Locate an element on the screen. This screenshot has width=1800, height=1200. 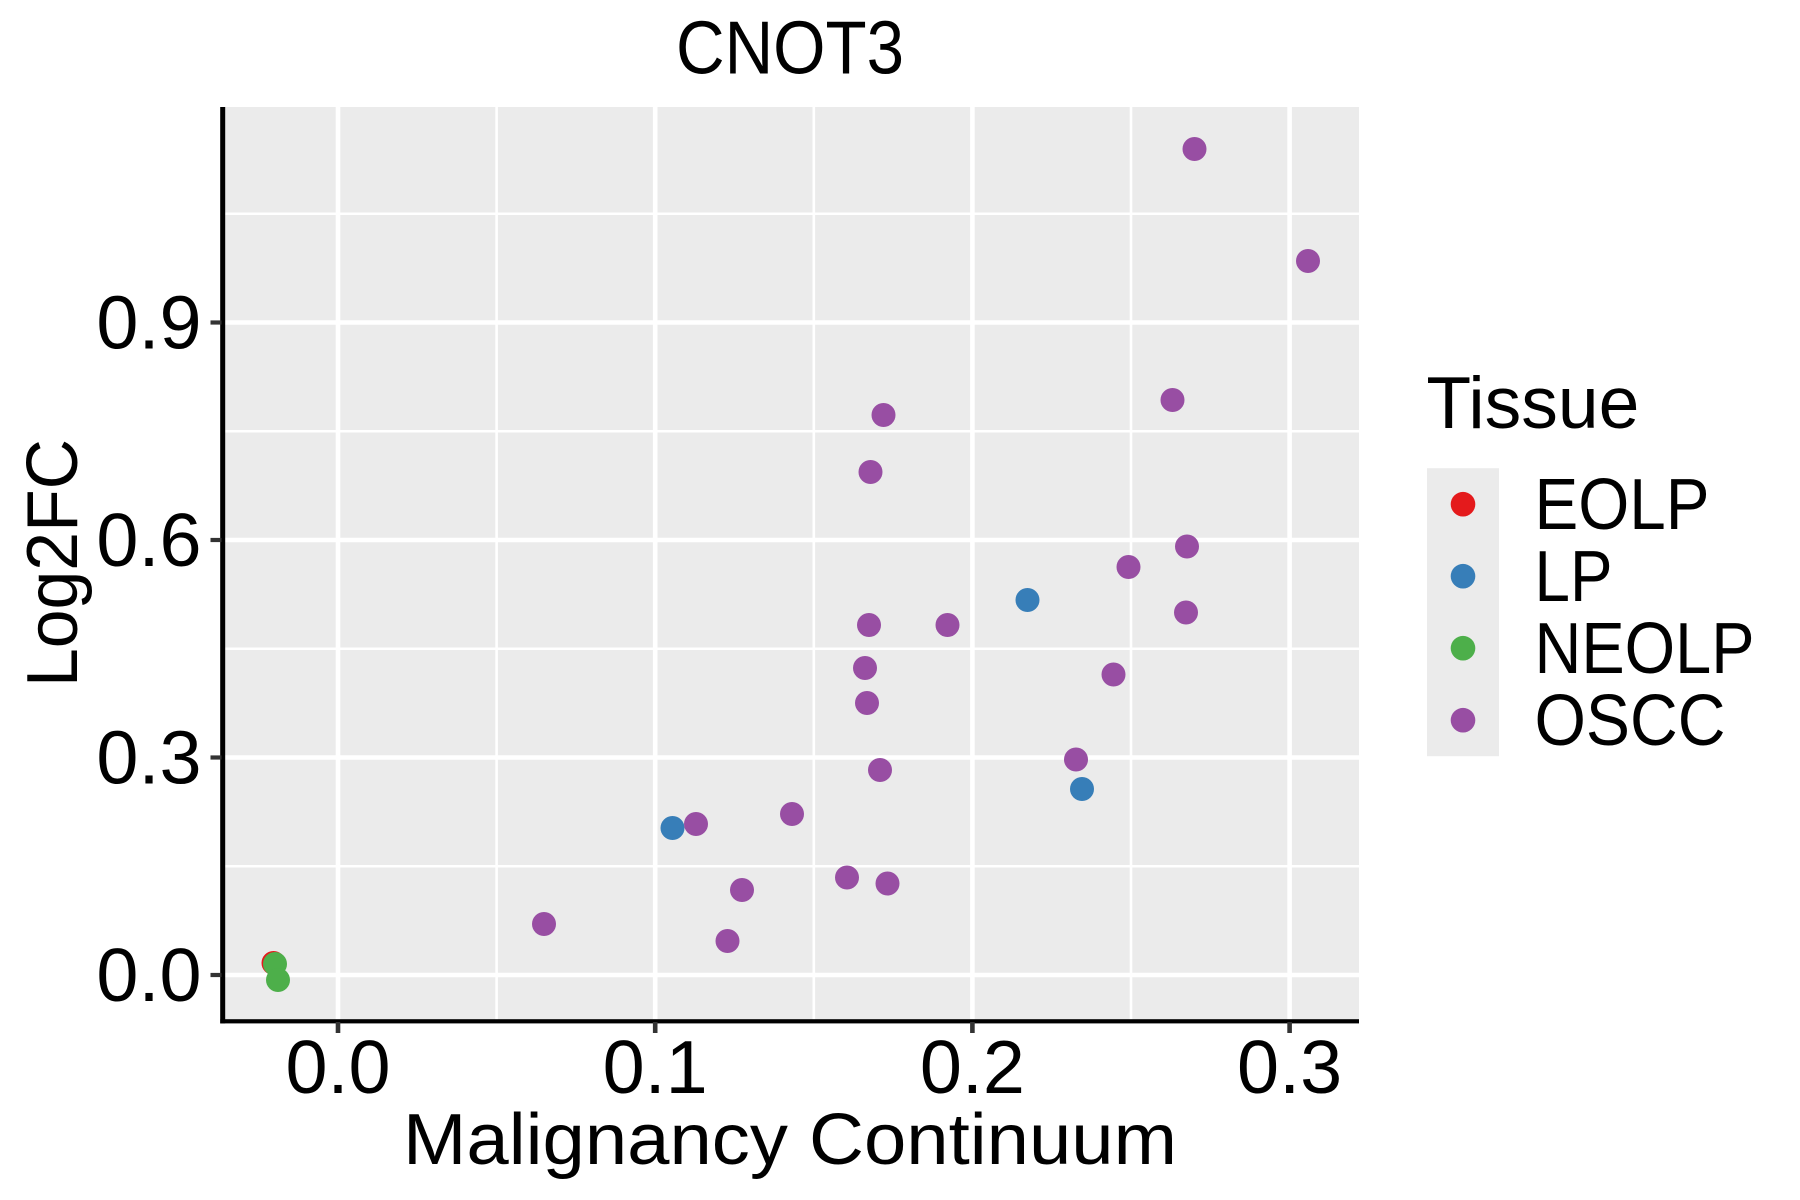
svg-text: 0.9 is located at coordinates (148, 324).